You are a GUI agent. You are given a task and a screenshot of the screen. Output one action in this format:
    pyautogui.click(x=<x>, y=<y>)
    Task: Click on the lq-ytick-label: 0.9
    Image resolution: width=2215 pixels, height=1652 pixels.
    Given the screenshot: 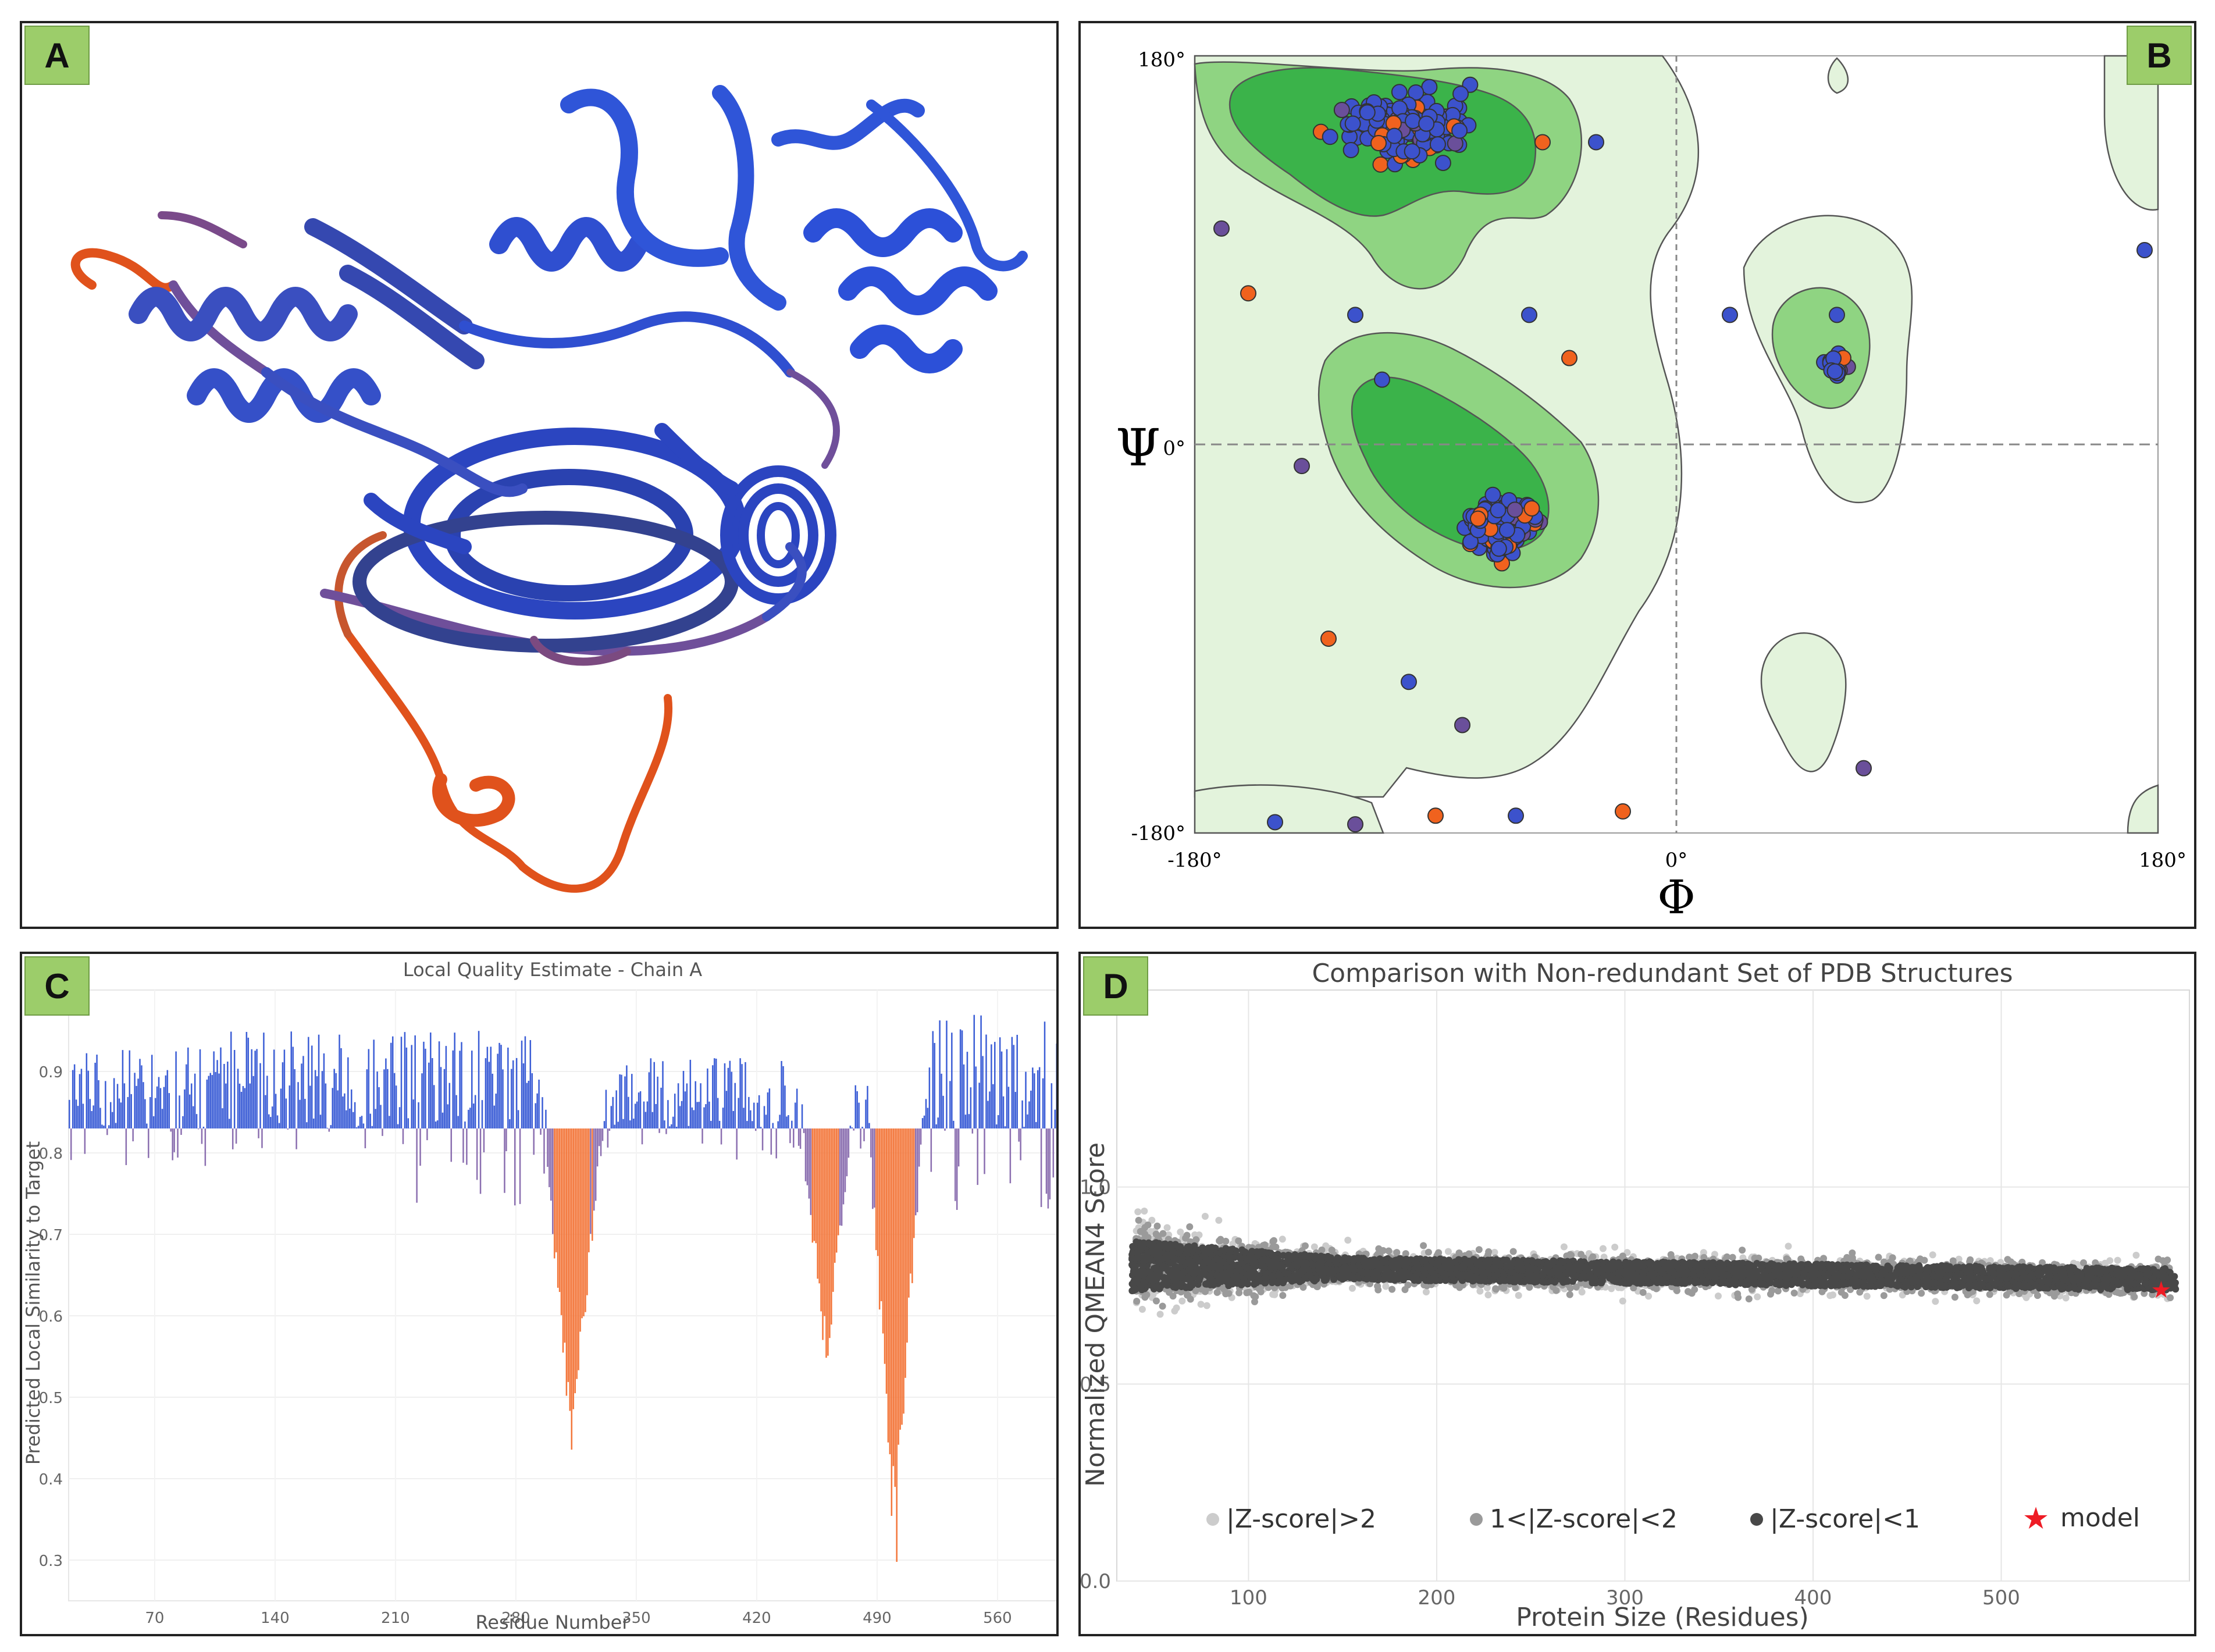 What is the action you would take?
    pyautogui.click(x=51, y=1072)
    